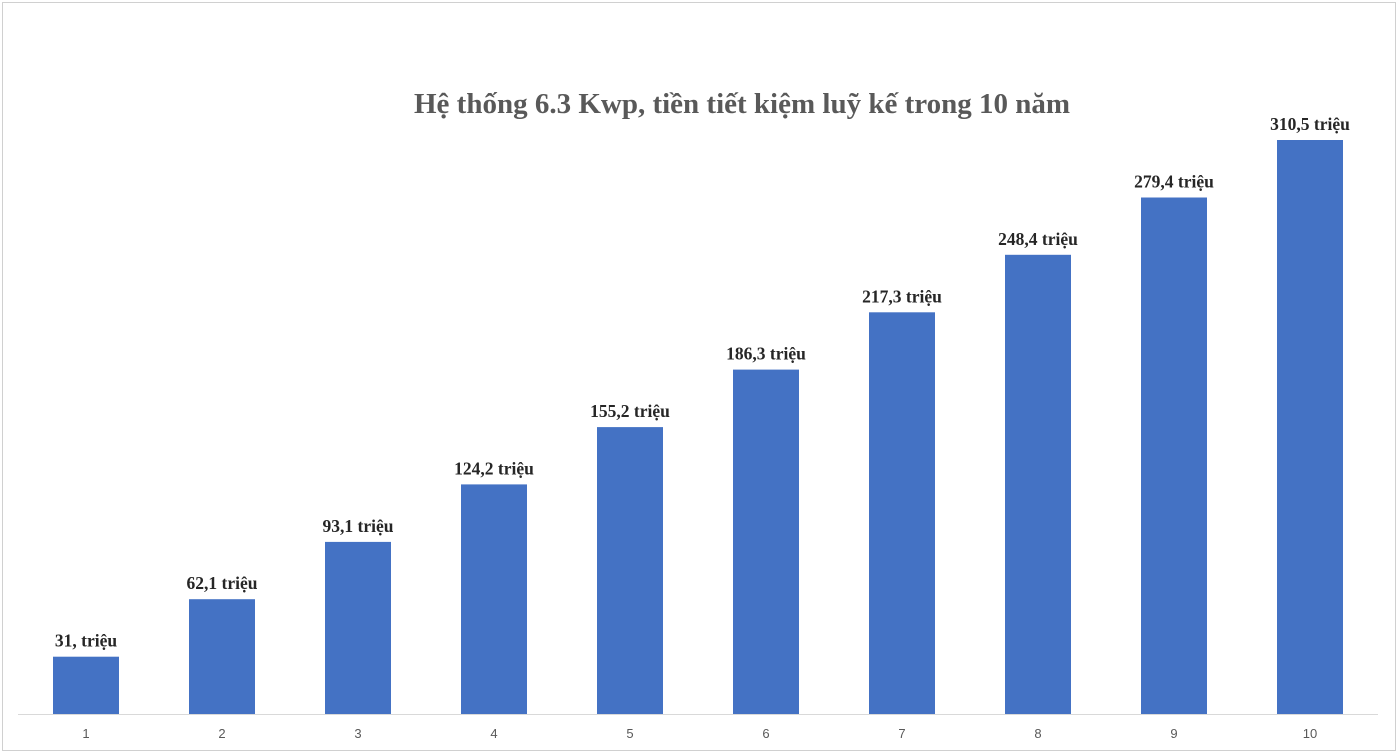 The image size is (1400, 755). What do you see at coordinates (901, 733) in the screenshot?
I see `x-tick-label-7: 7` at bounding box center [901, 733].